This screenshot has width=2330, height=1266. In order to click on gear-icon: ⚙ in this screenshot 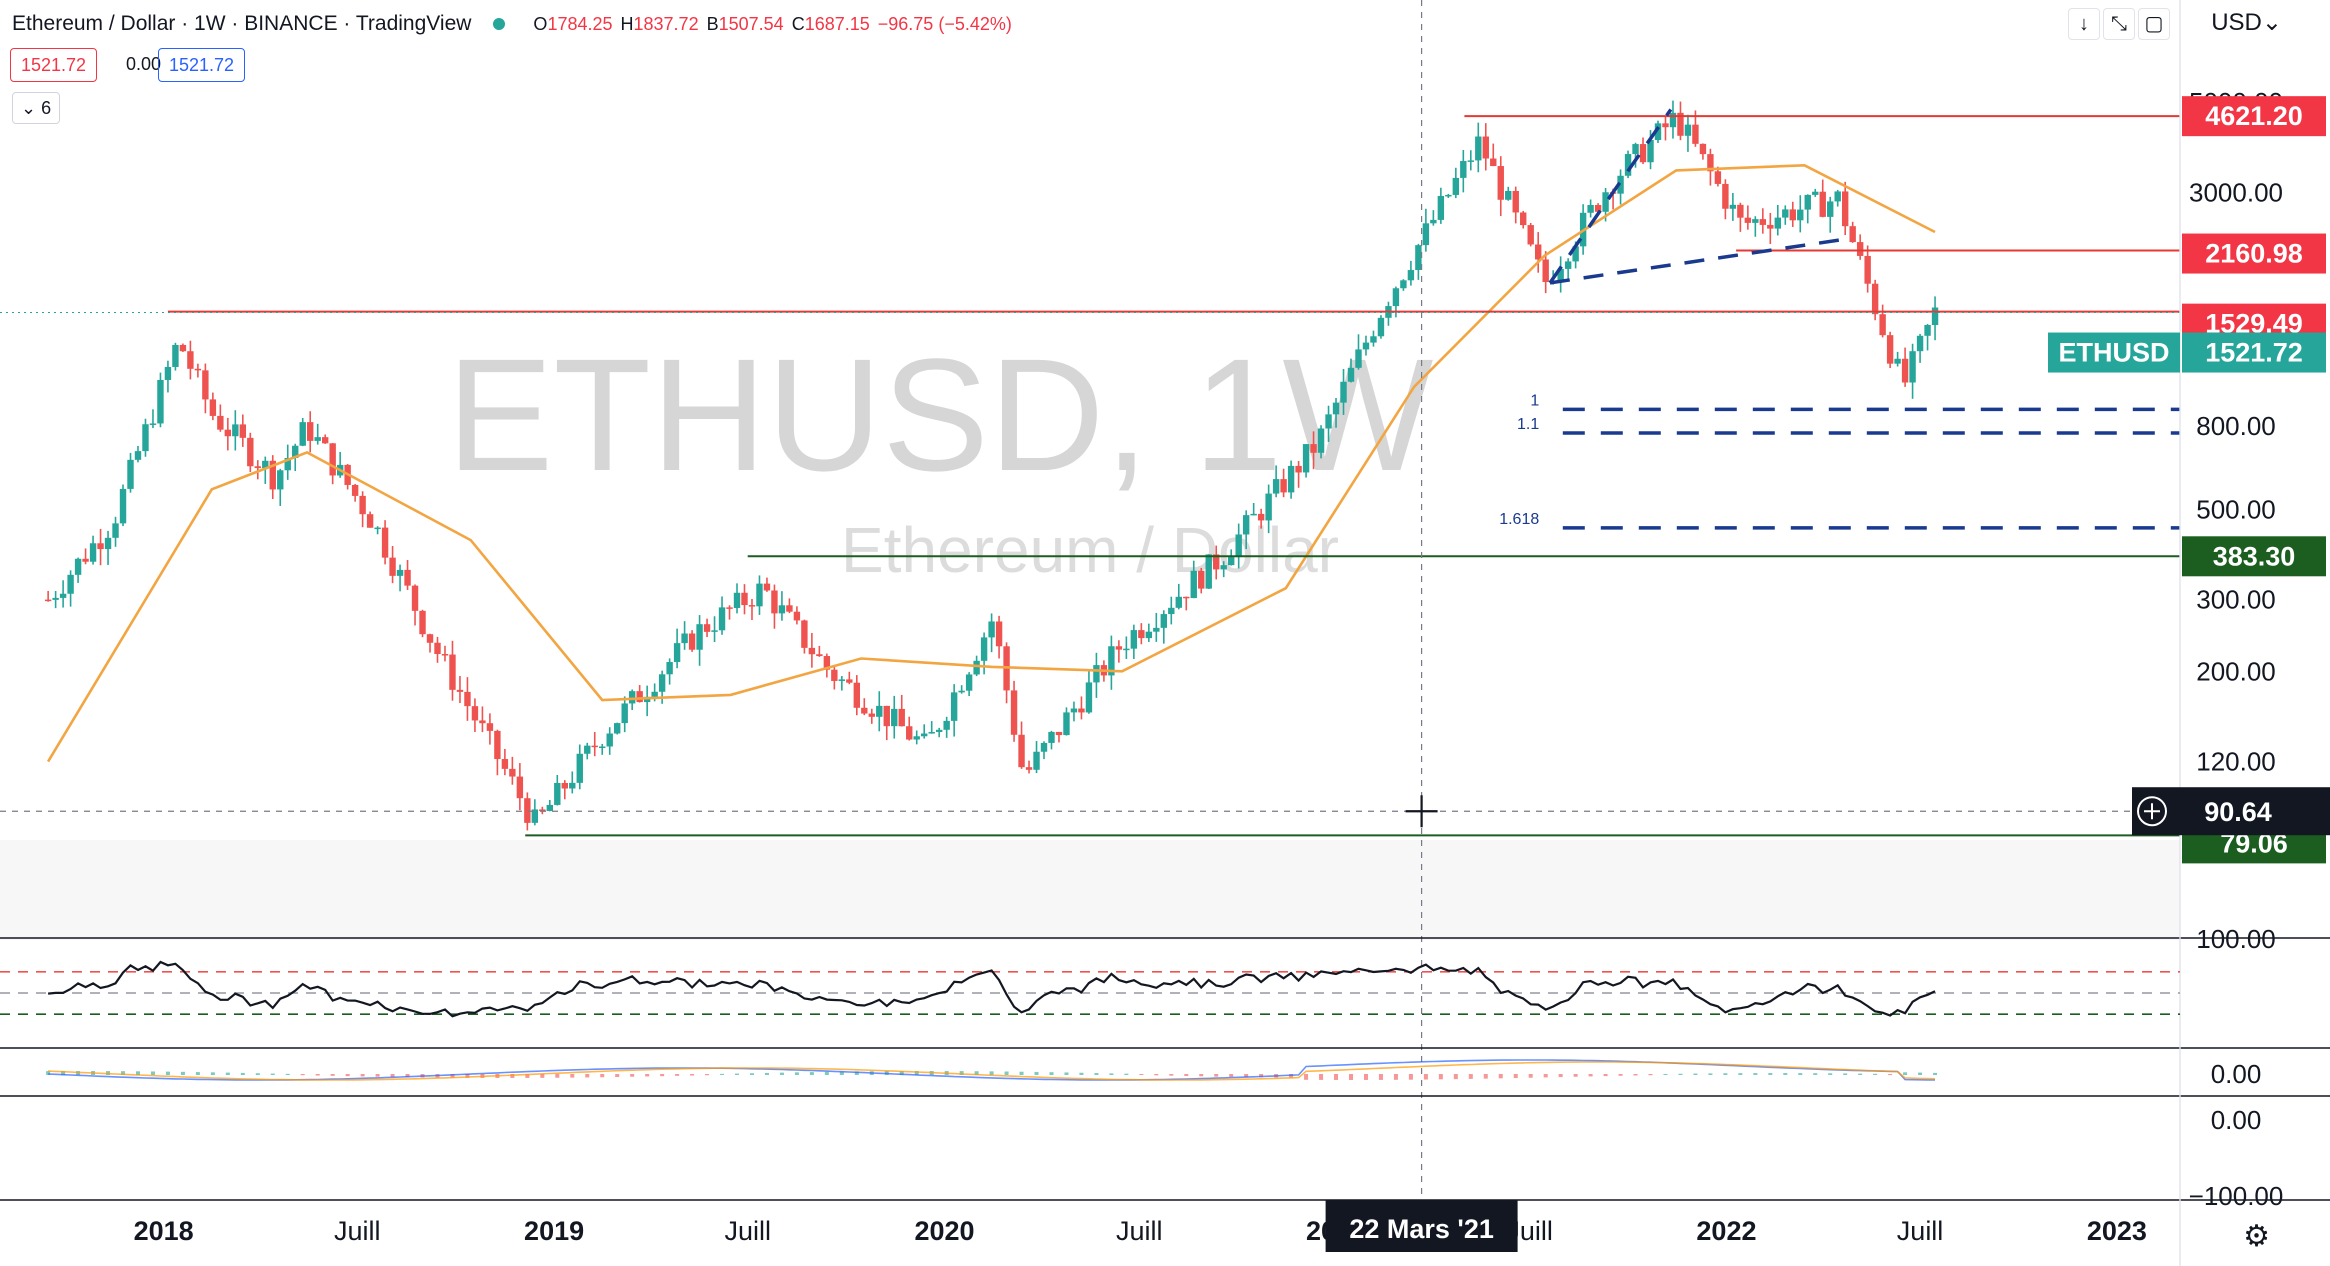, I will do `click(2256, 1236)`.